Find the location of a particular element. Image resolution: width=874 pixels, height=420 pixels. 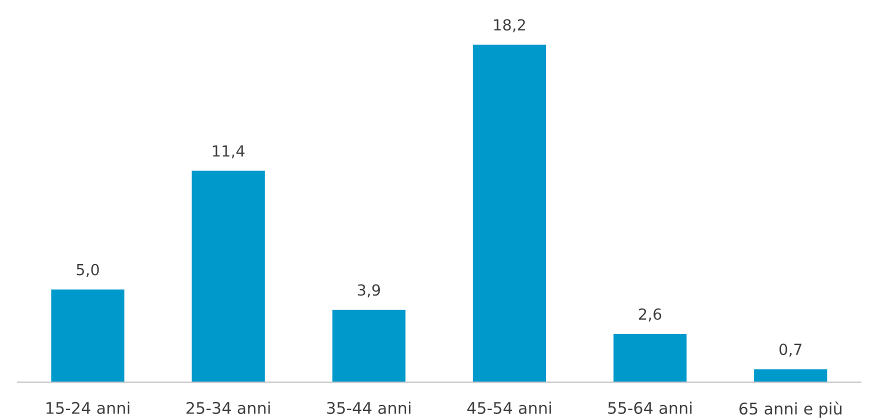

data-label: 11,4 is located at coordinates (228, 151).